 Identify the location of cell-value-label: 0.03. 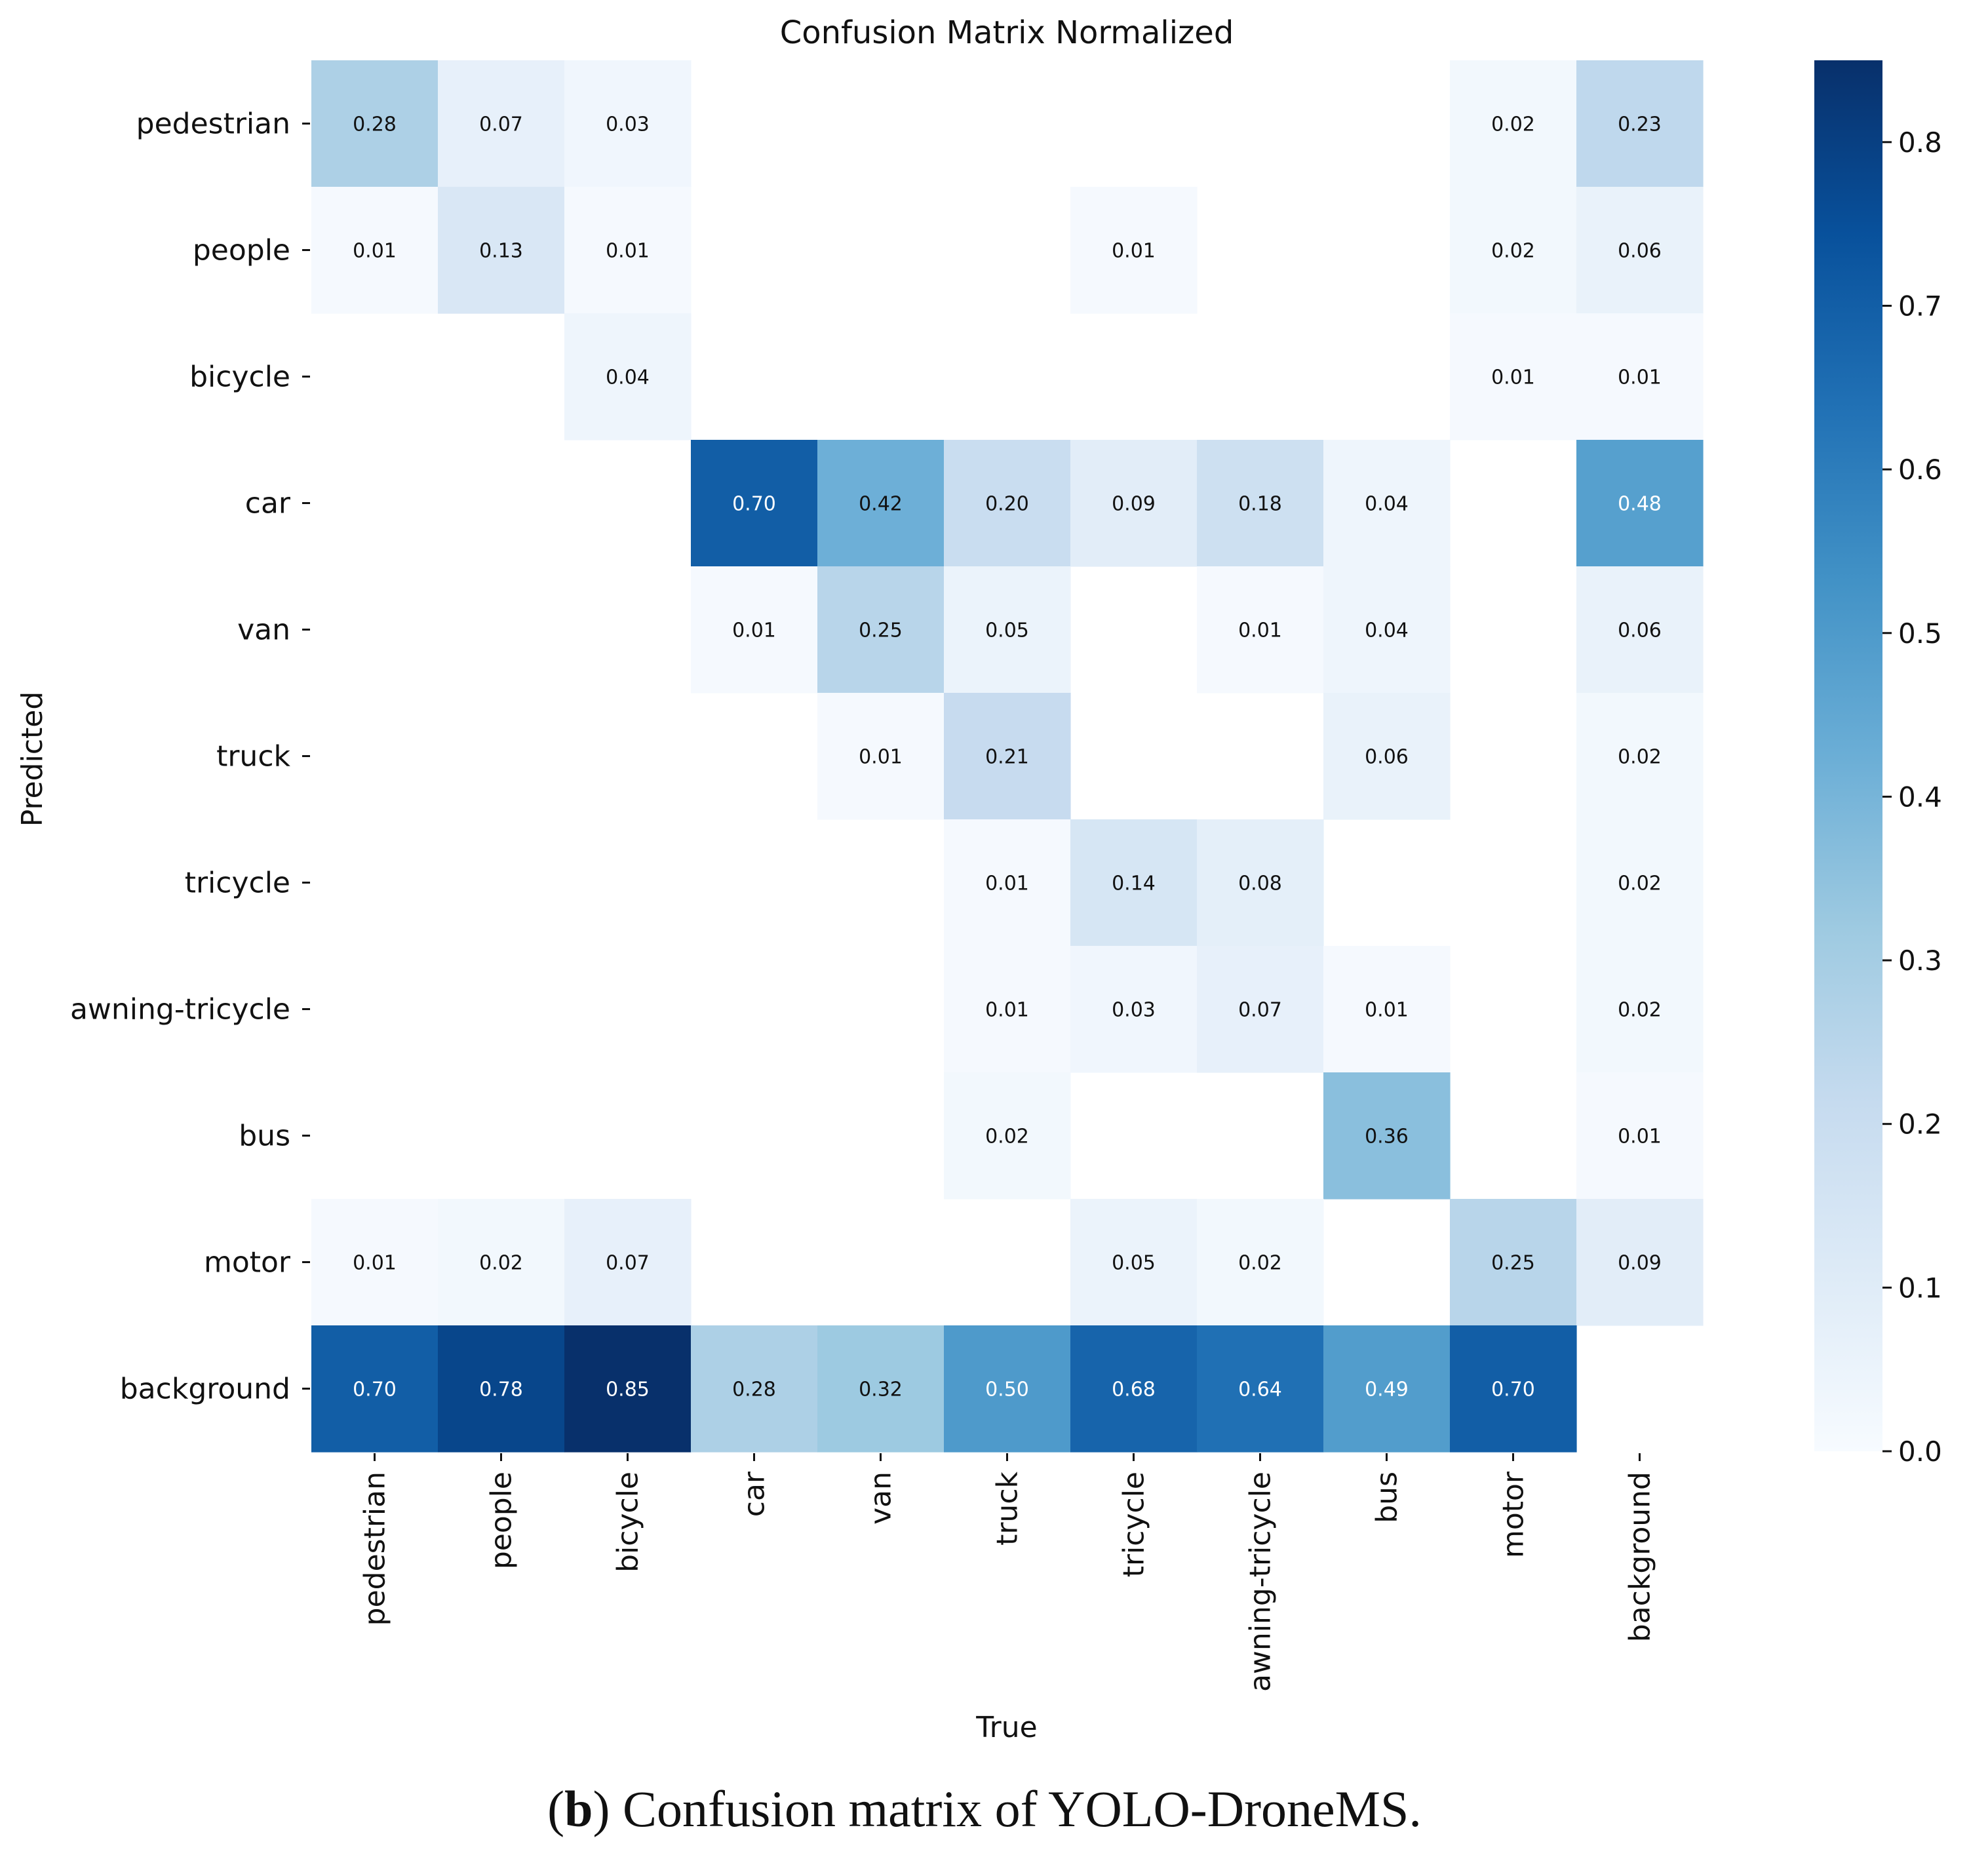
(628, 124).